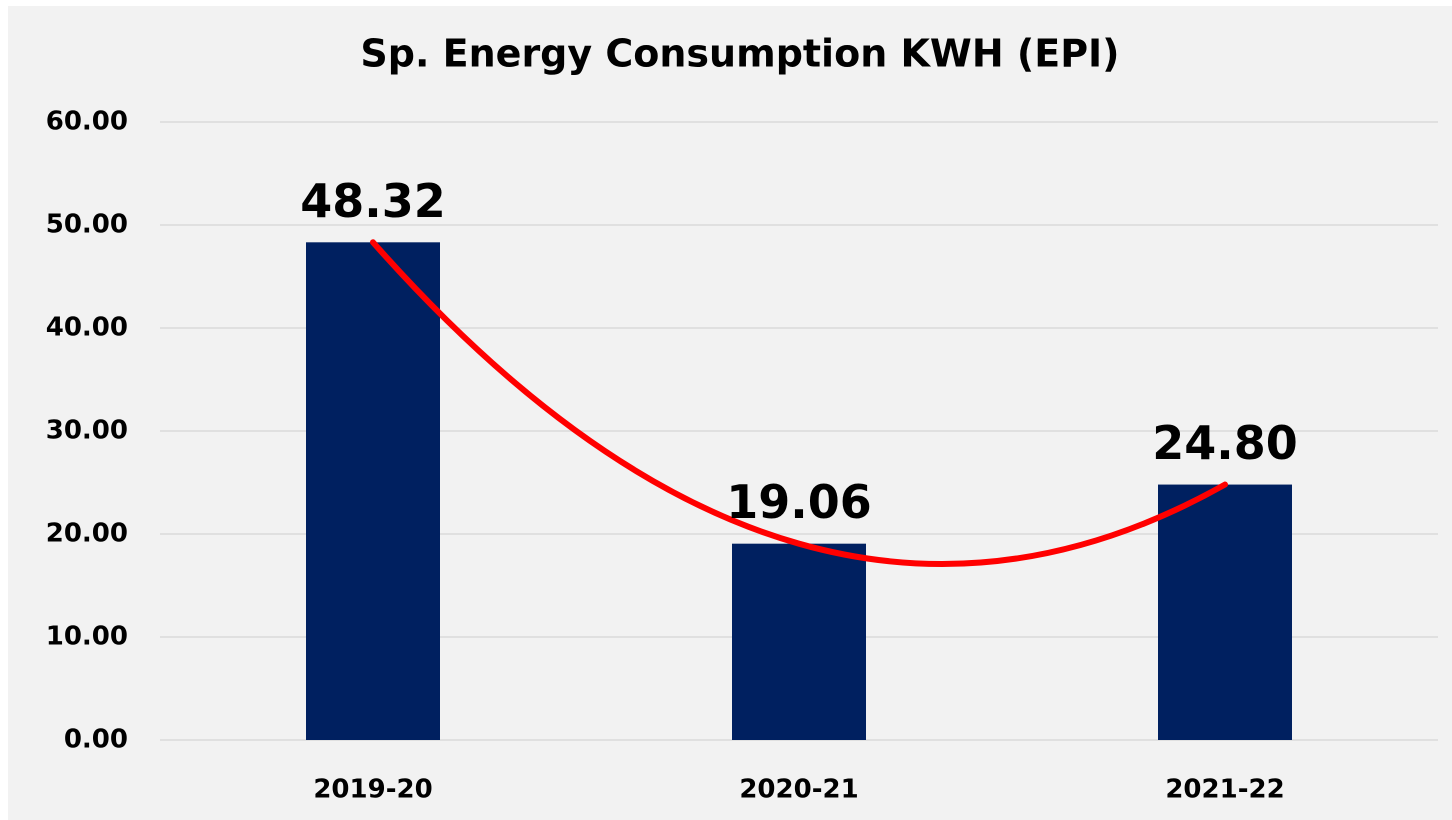 The width and height of the screenshot is (1452, 820). I want to click on y-tick-label: 60.00, so click(87, 122).